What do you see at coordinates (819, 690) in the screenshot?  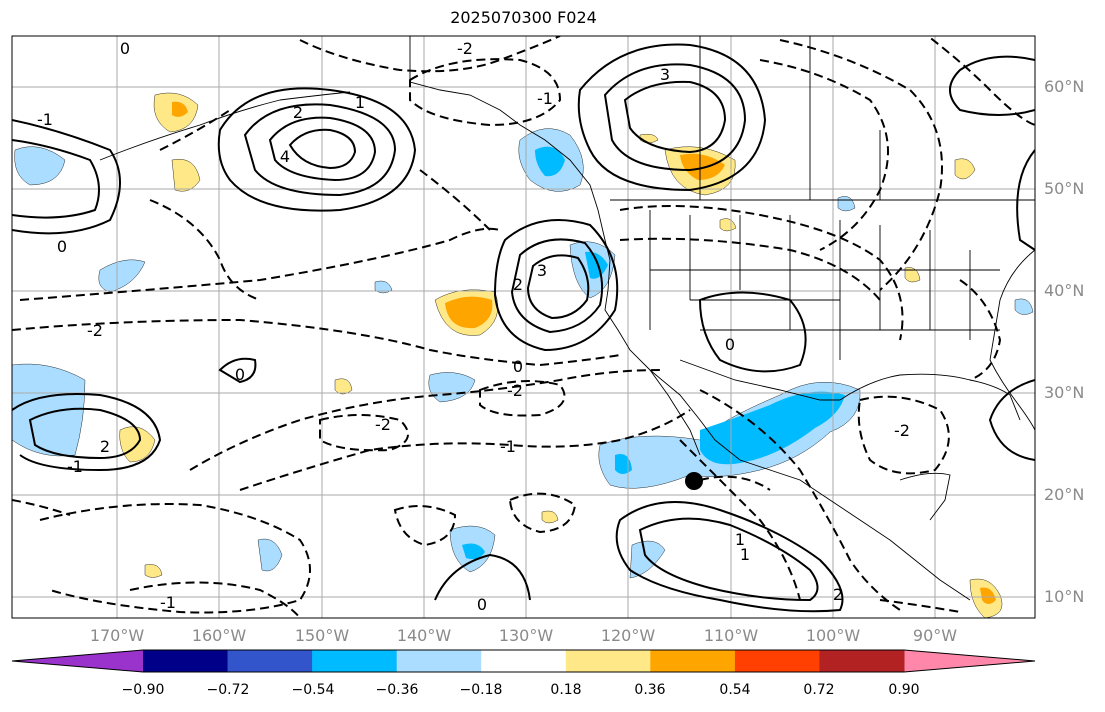 I see `colorbar-tick-label: 0.72` at bounding box center [819, 690].